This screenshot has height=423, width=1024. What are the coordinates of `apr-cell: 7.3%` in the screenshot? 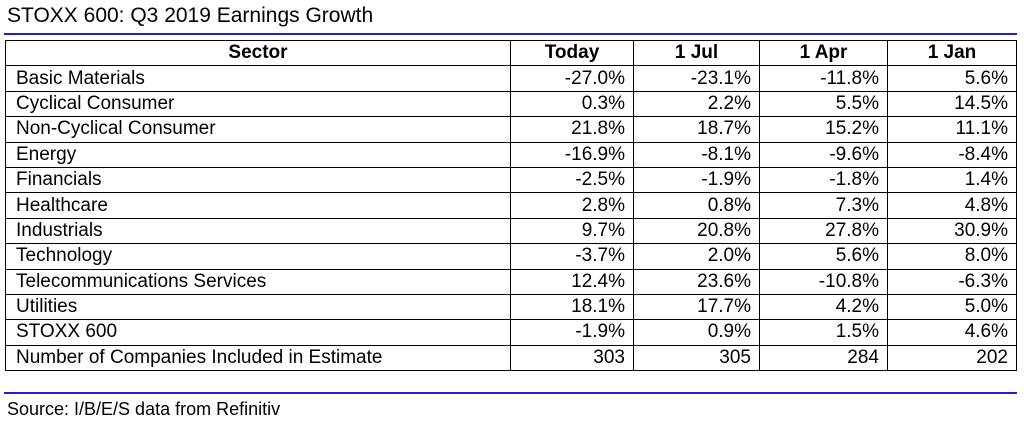 It's located at (823, 205).